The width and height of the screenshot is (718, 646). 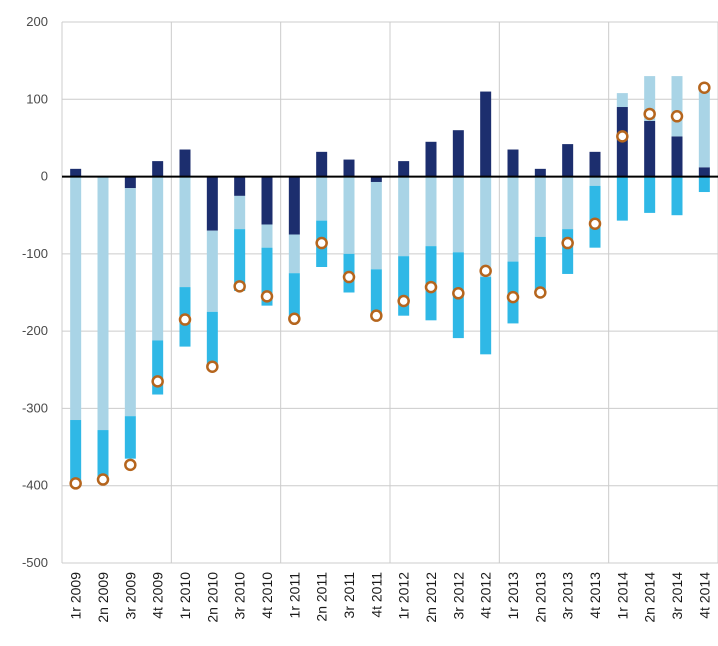 What do you see at coordinates (322, 597) in the screenshot?
I see `x-tick-label: 2n 2011` at bounding box center [322, 597].